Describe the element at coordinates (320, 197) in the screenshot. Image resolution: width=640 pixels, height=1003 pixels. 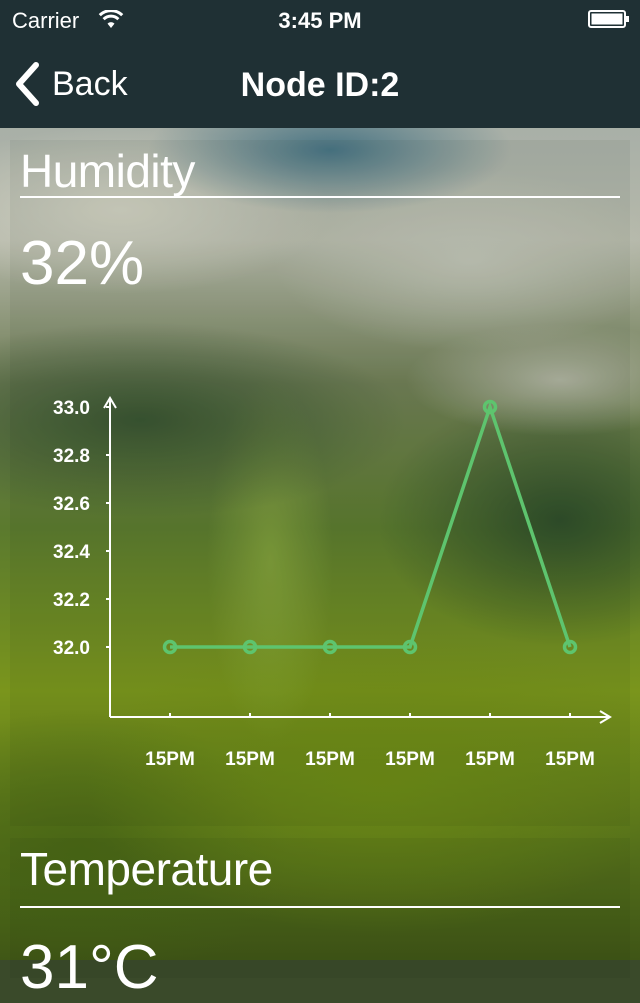
I see `humidity-divider` at that location.